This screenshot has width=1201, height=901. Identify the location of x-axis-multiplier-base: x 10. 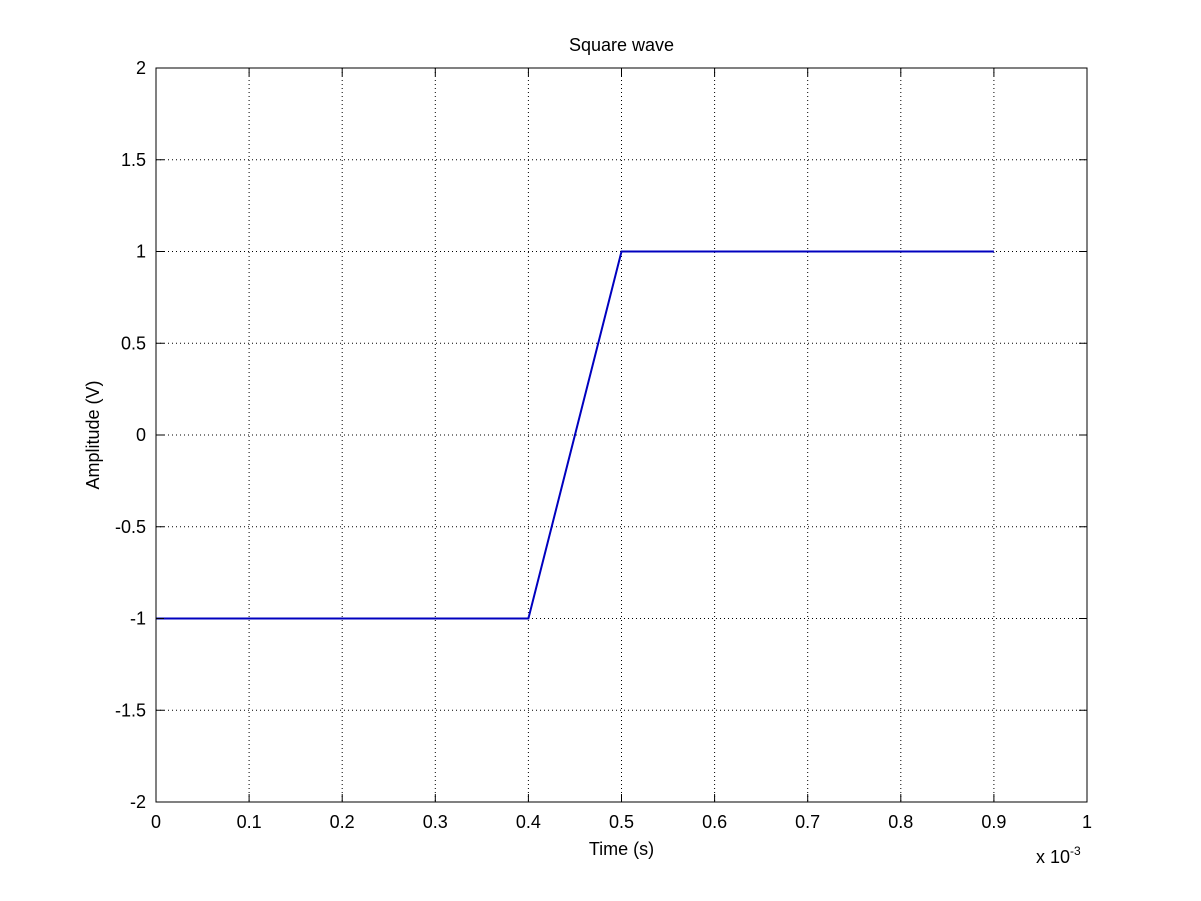
(1053, 857).